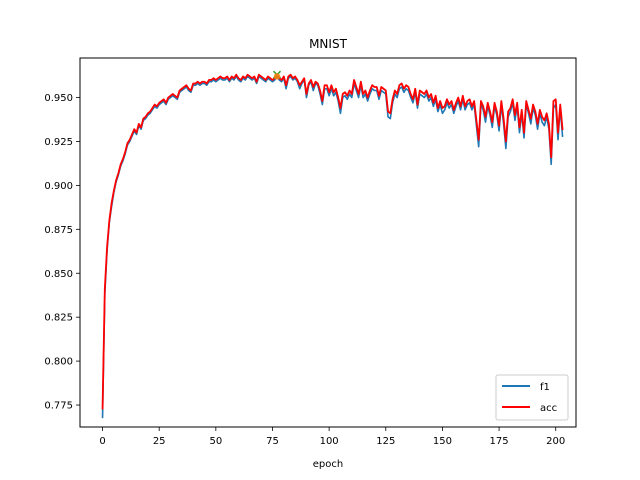  What do you see at coordinates (499, 441) in the screenshot?
I see `x-tick-label: 175` at bounding box center [499, 441].